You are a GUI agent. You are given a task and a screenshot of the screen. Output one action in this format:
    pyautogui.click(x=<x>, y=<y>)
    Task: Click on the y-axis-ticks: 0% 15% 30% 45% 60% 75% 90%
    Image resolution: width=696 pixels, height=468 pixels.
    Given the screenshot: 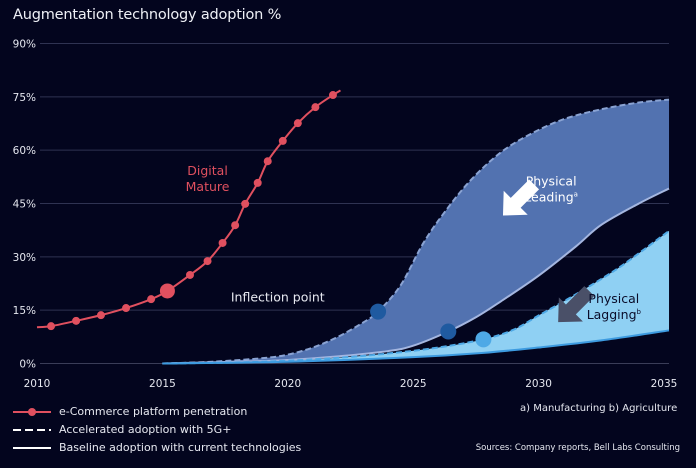 What is the action you would take?
    pyautogui.click(x=24, y=205)
    